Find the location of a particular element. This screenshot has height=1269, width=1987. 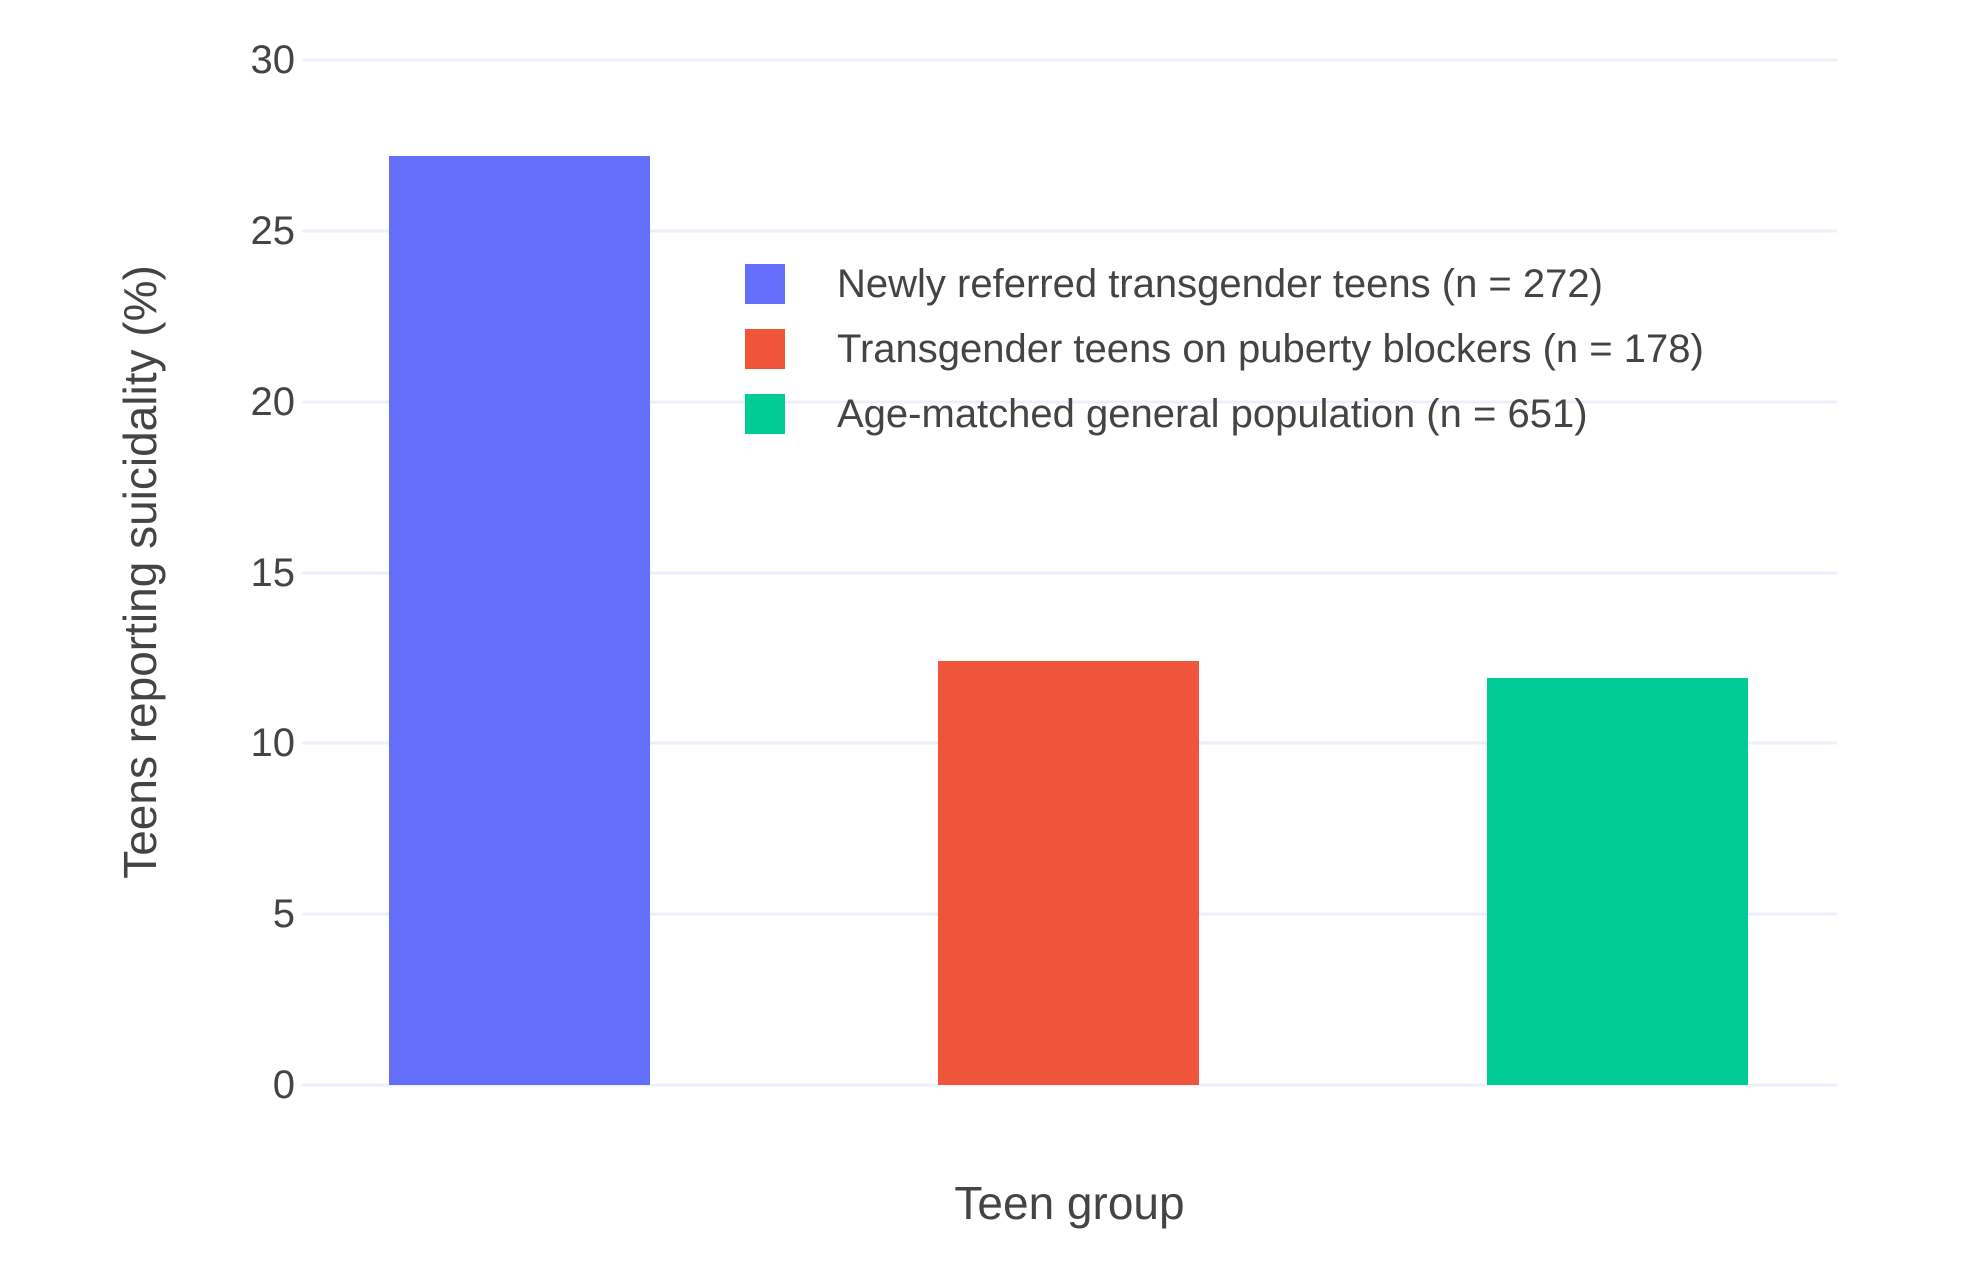

legend-item-general-population: Age-matched general population (n = 651) is located at coordinates (1224, 413).